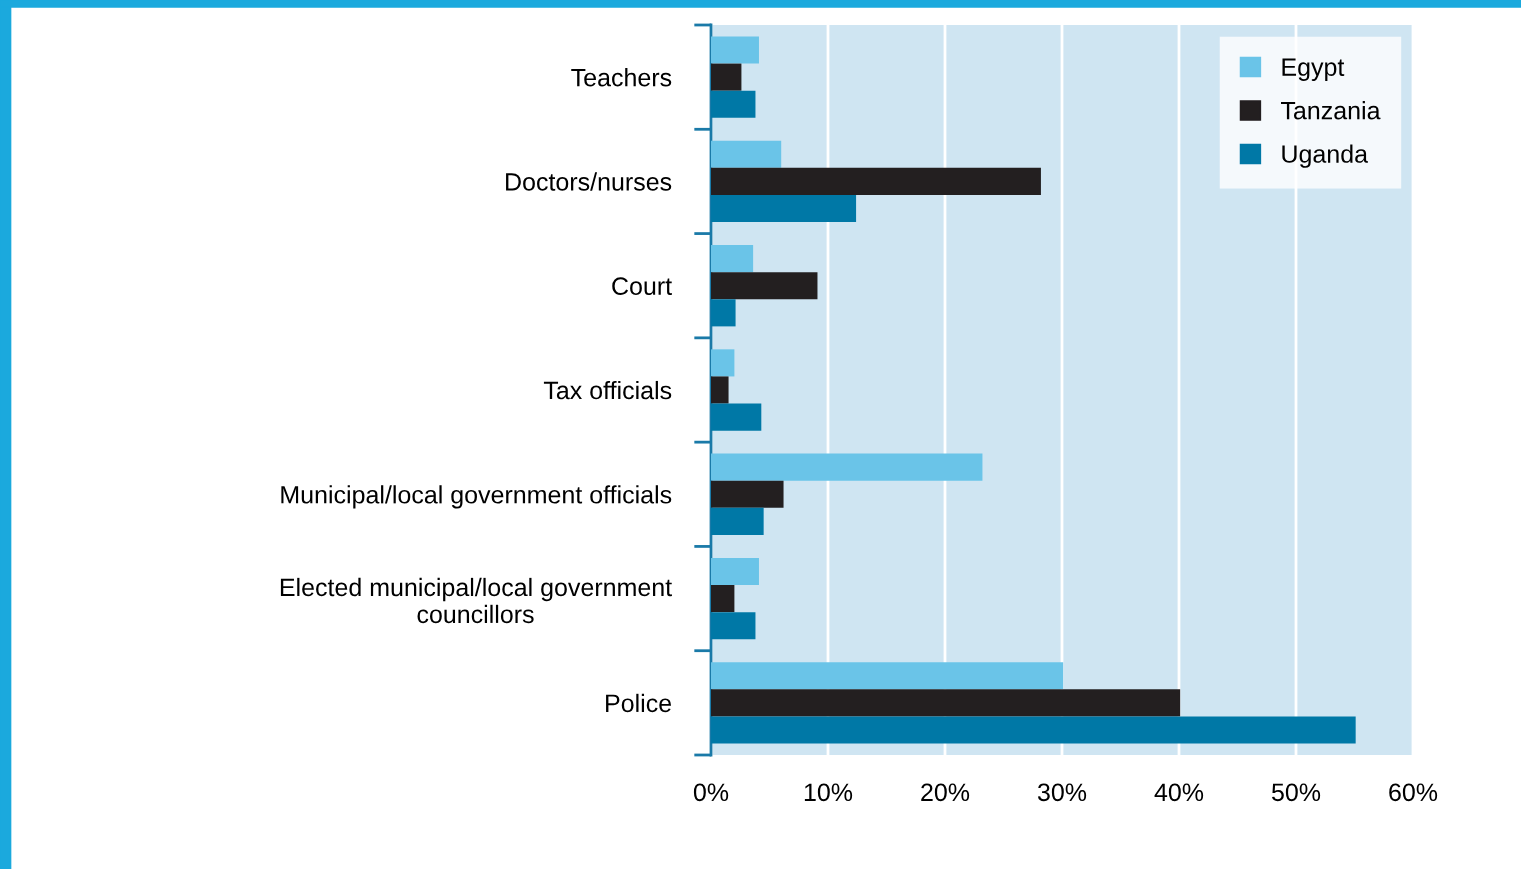  Describe the element at coordinates (642, 286) in the screenshot. I see `y-tick-label: Court` at that location.